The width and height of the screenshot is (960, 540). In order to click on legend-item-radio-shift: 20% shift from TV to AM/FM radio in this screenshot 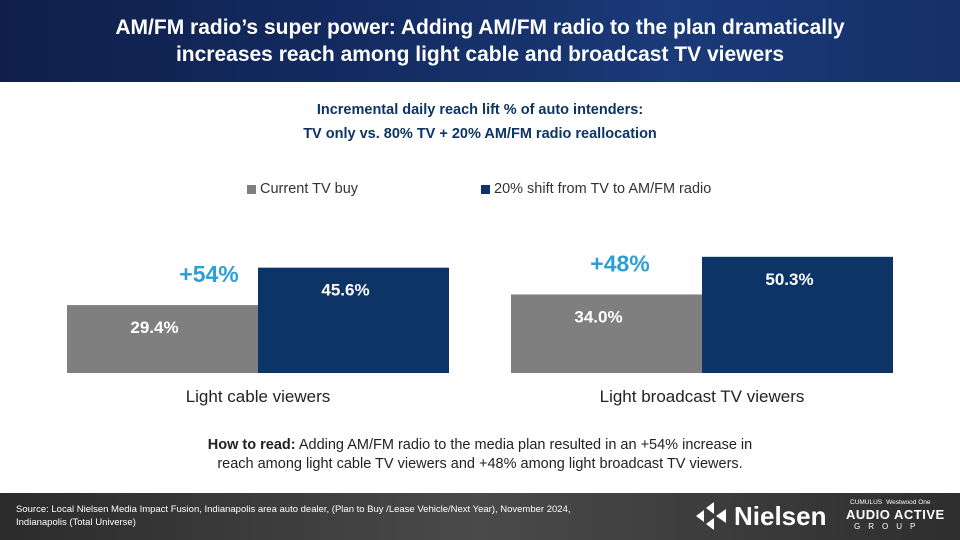, I will do `click(596, 189)`.